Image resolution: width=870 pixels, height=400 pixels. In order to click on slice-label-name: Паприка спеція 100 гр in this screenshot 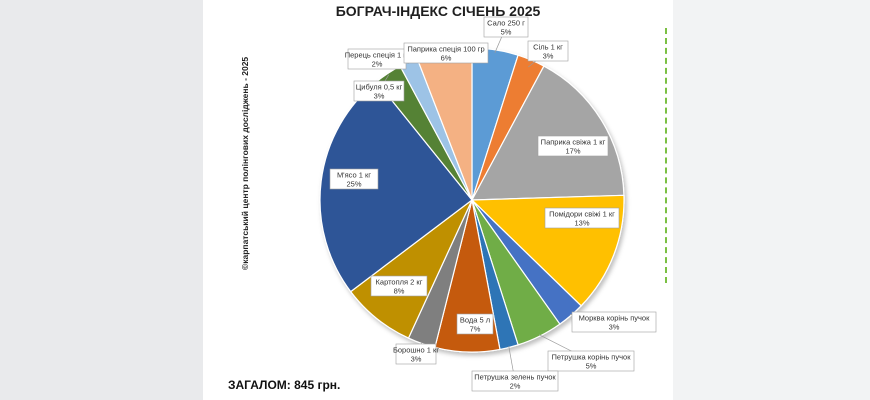, I will do `click(445, 49)`.